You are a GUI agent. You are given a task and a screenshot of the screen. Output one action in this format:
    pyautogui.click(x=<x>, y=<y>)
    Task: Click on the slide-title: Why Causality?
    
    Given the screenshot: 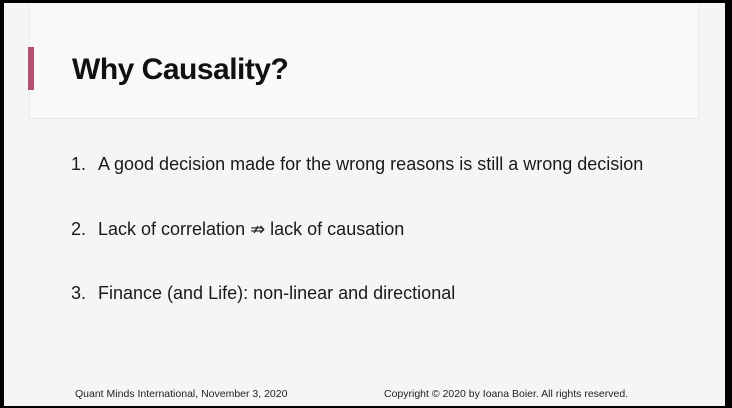 What is the action you would take?
    pyautogui.click(x=180, y=69)
    